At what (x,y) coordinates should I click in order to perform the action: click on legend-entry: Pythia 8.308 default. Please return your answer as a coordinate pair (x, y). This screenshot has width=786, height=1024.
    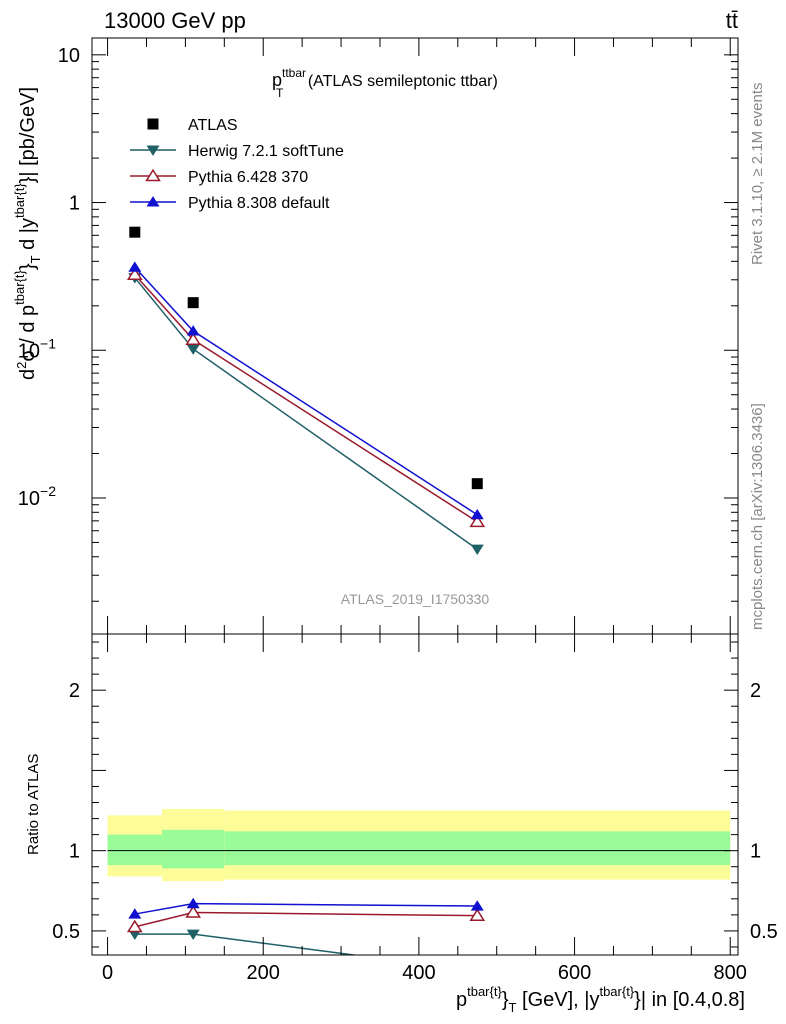
    Looking at the image, I should click on (230, 203).